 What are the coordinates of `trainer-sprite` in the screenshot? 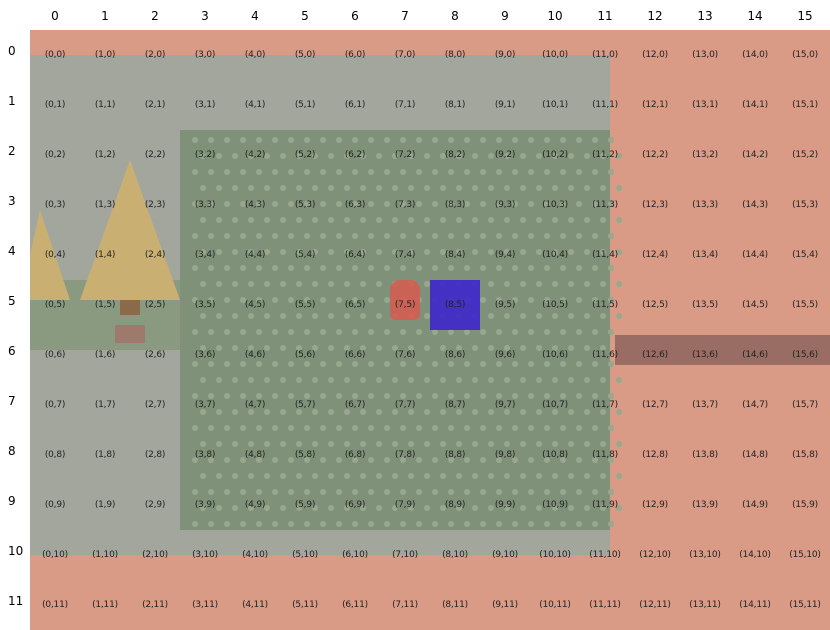 It's located at (405, 300).